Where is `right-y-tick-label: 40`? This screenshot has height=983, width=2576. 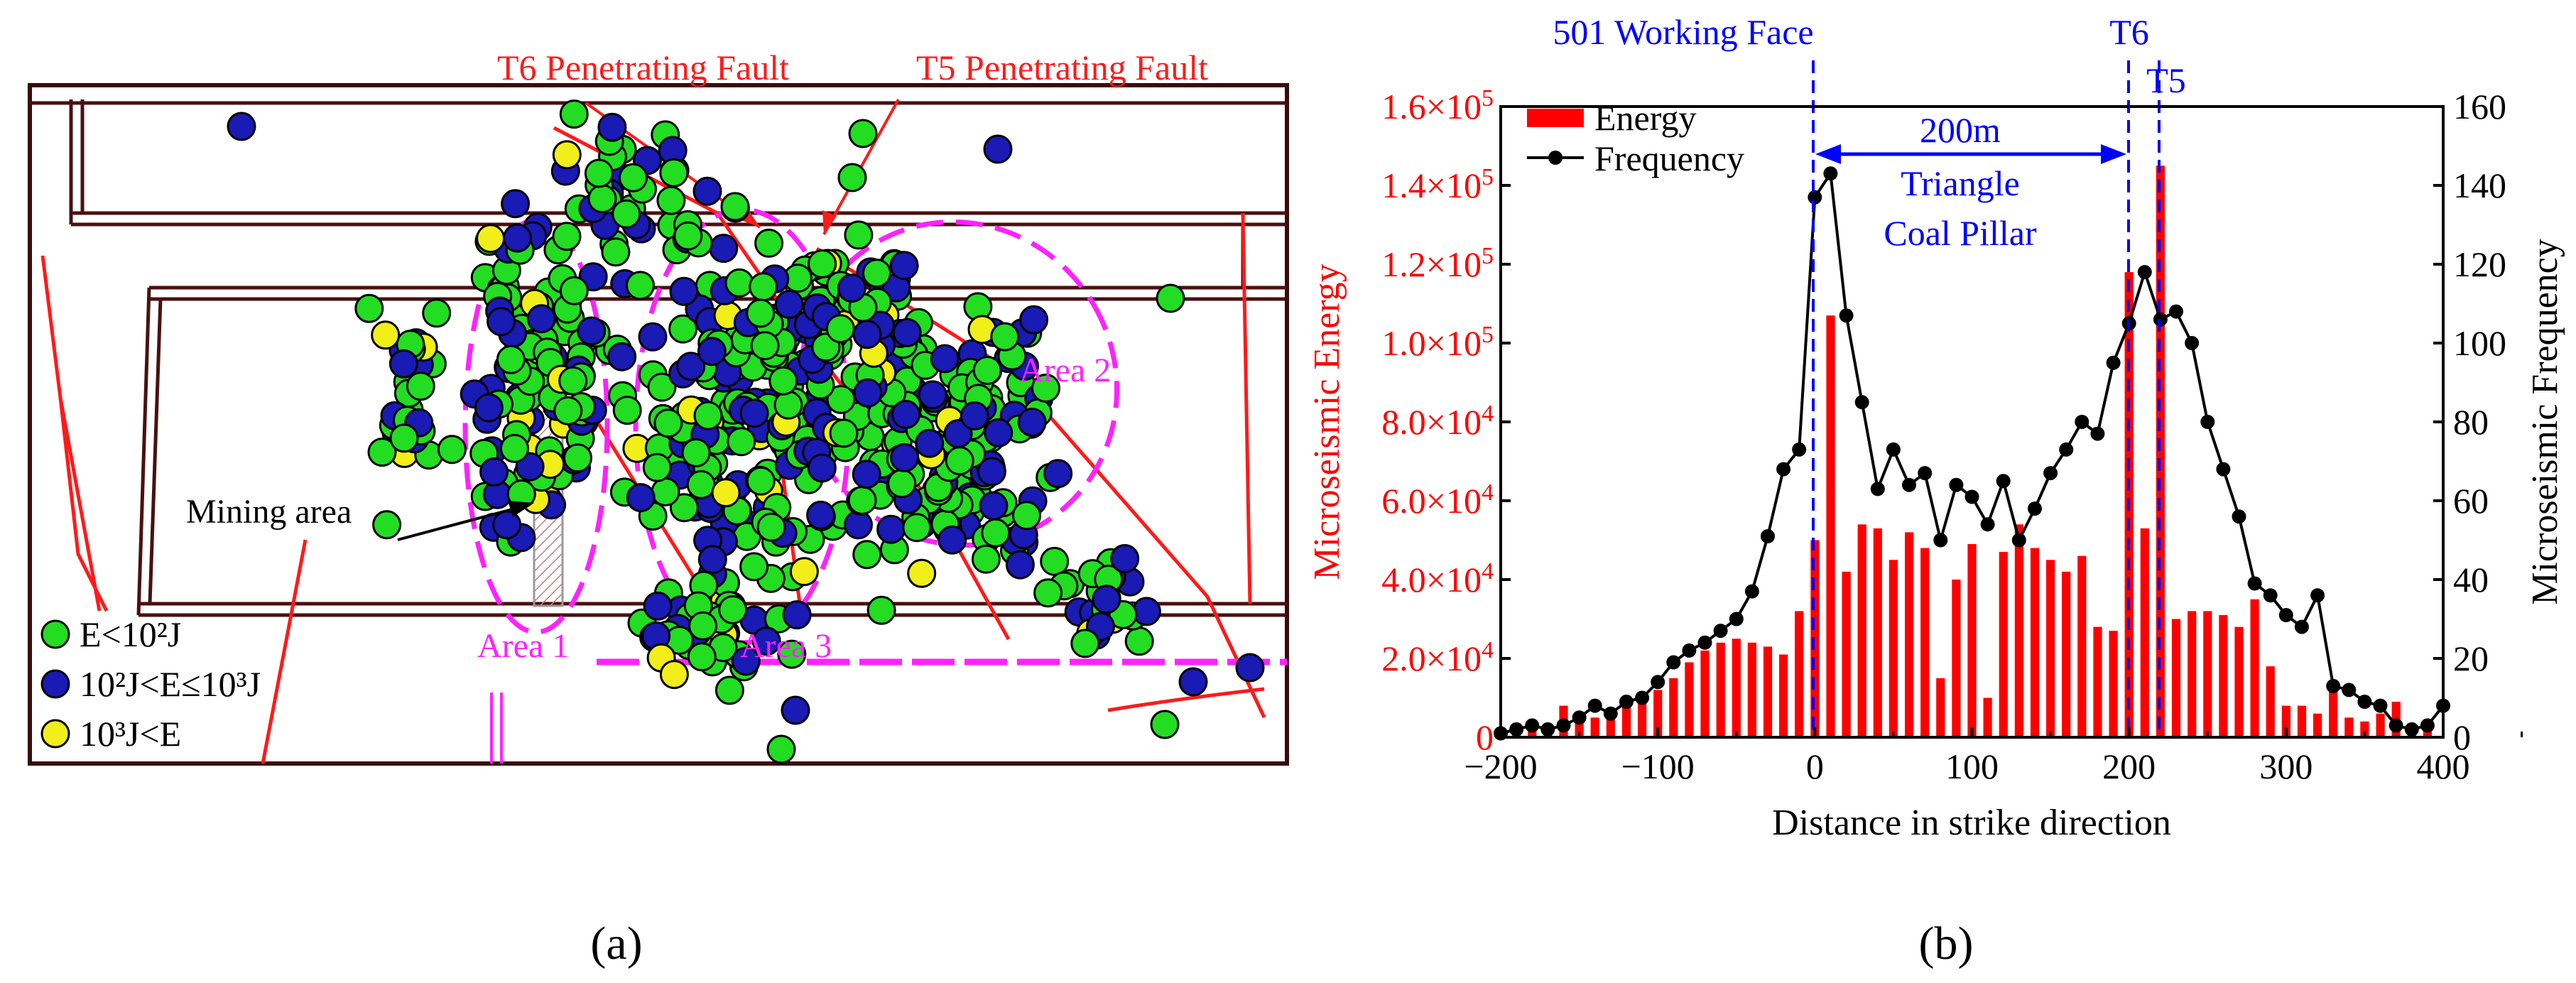 right-y-tick-label: 40 is located at coordinates (2471, 579).